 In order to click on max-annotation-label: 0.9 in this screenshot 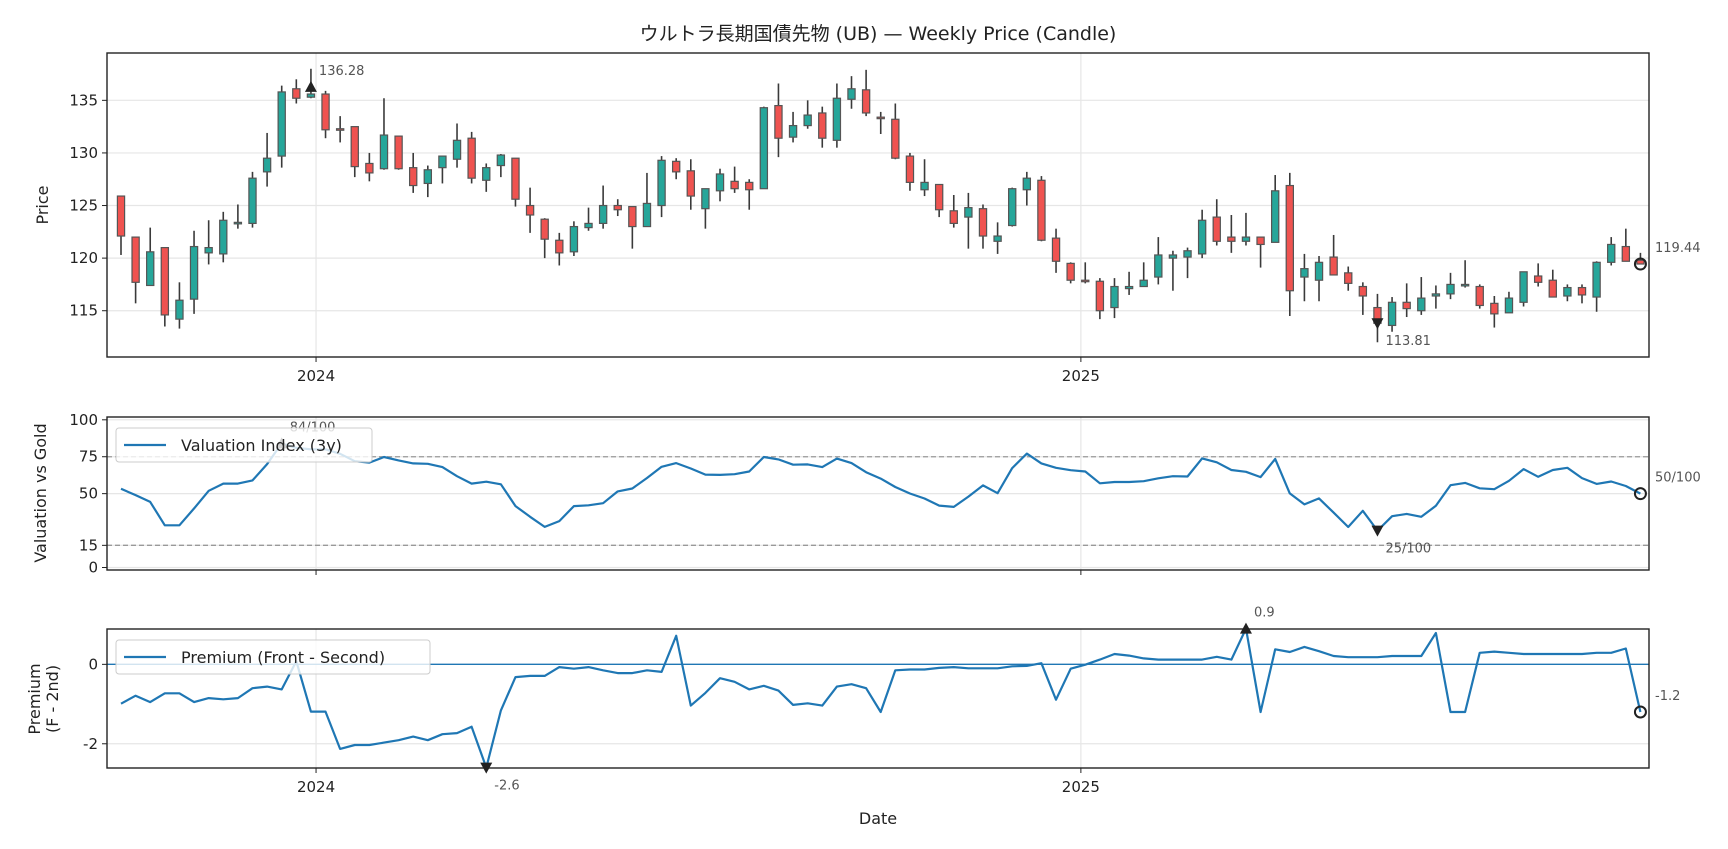, I will do `click(1264, 613)`.